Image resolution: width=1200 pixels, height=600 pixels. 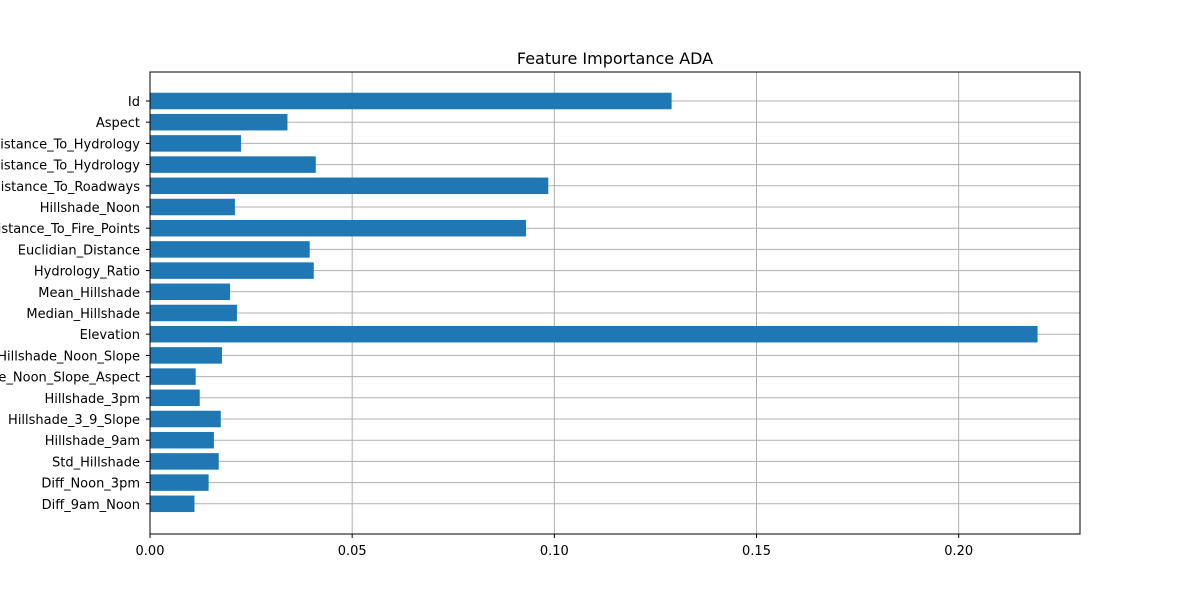 I want to click on y-tick-label: Aspect, so click(x=118, y=123).